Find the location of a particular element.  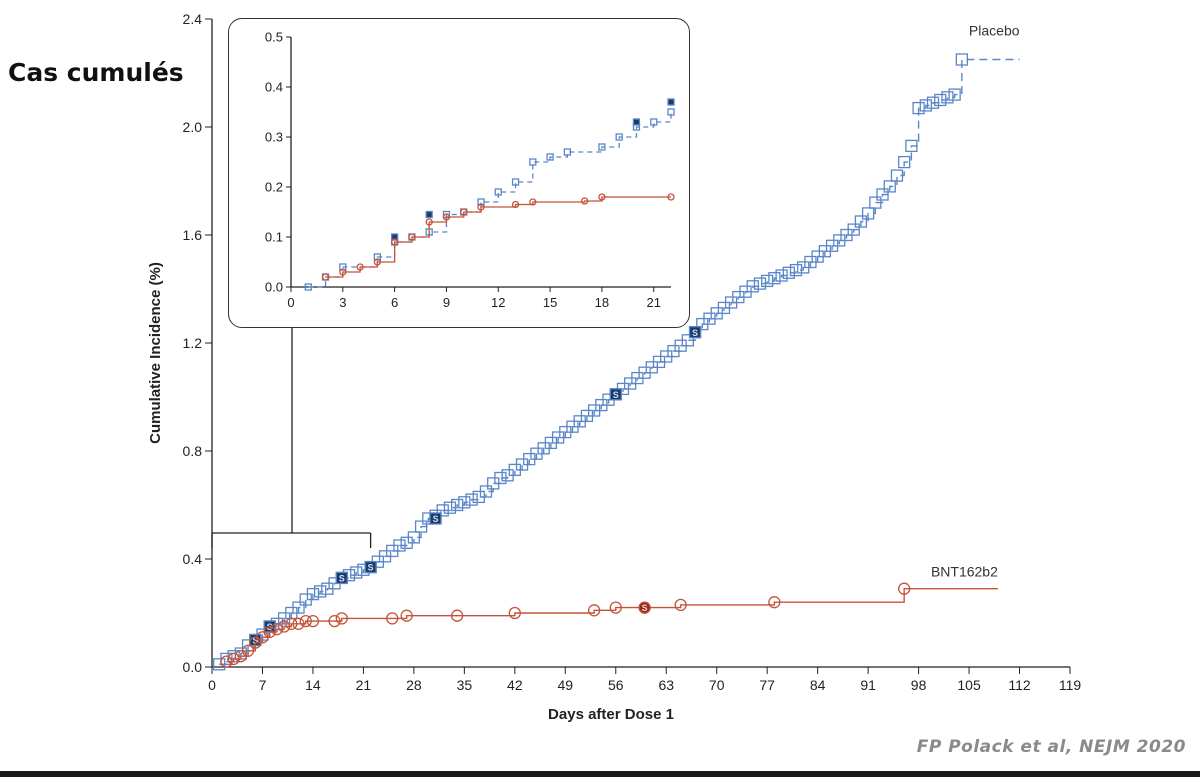

x-tick-label: 9 is located at coordinates (446, 302).